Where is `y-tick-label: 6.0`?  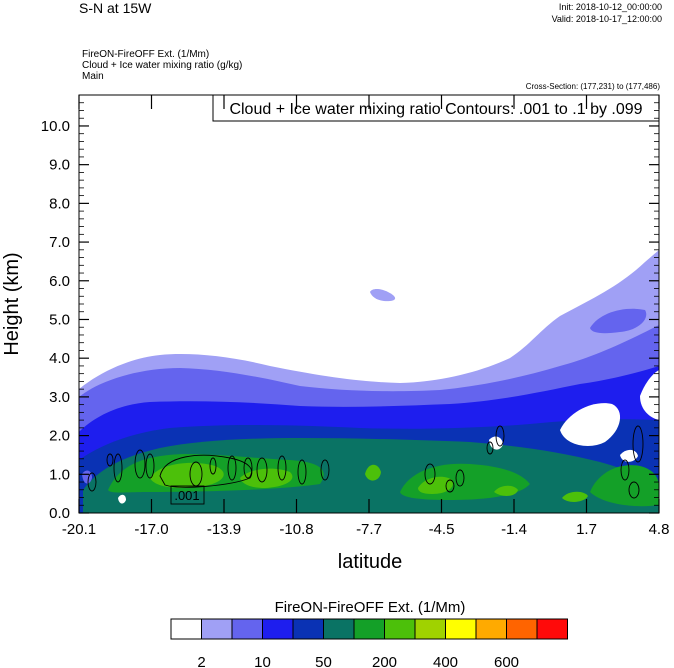 y-tick-label: 6.0 is located at coordinates (59, 281).